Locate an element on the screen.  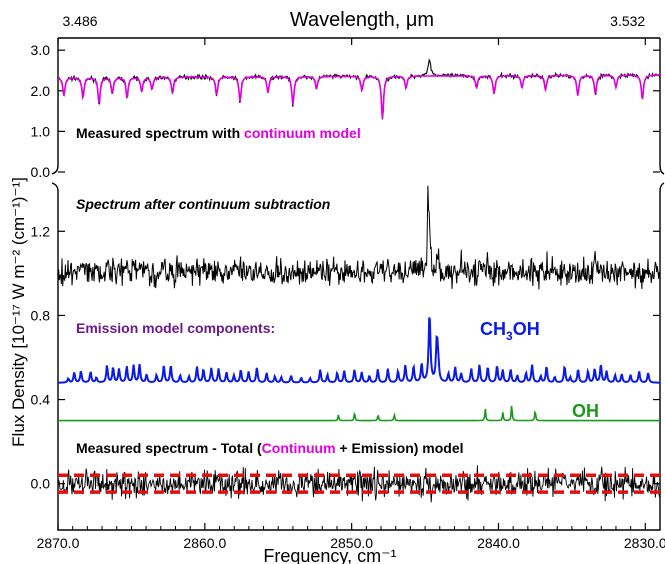
oh-label: OH is located at coordinates (585, 411).